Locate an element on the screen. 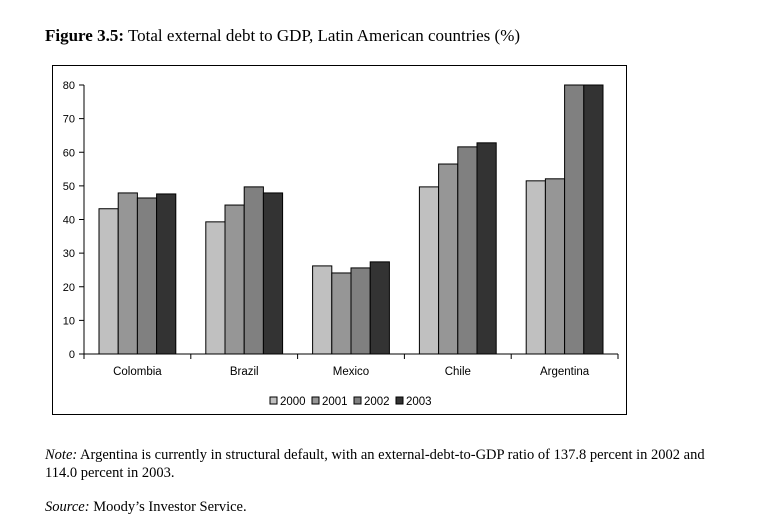 Image resolution: width=760 pixels, height=532 pixels. source-label: Source: is located at coordinates (67, 507).